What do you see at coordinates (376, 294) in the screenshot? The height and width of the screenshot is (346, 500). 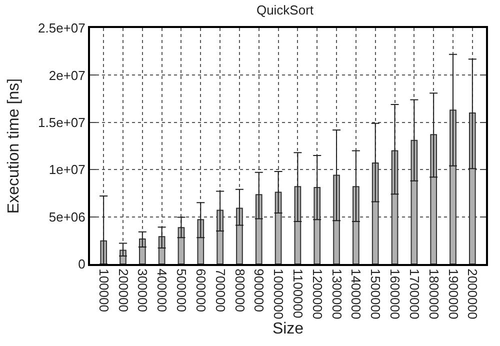 I see `x-tick-label: 1500000` at bounding box center [376, 294].